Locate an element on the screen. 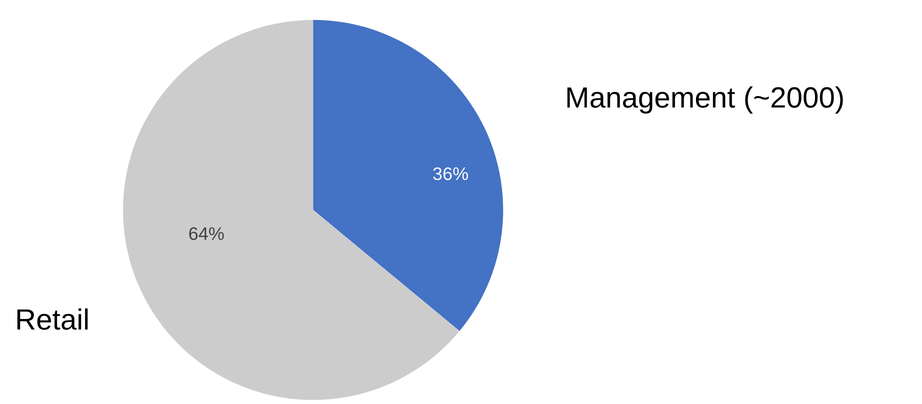 This screenshot has width=922, height=404. slice-label: Retail is located at coordinates (52, 319).